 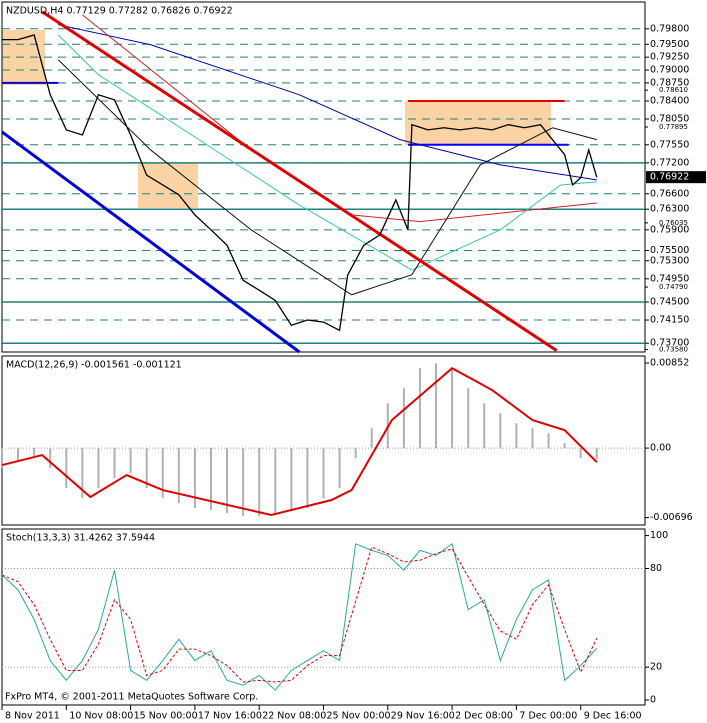 What do you see at coordinates (294, 716) in the screenshot?
I see `x-tick-label: 22 Nov 08:00` at bounding box center [294, 716].